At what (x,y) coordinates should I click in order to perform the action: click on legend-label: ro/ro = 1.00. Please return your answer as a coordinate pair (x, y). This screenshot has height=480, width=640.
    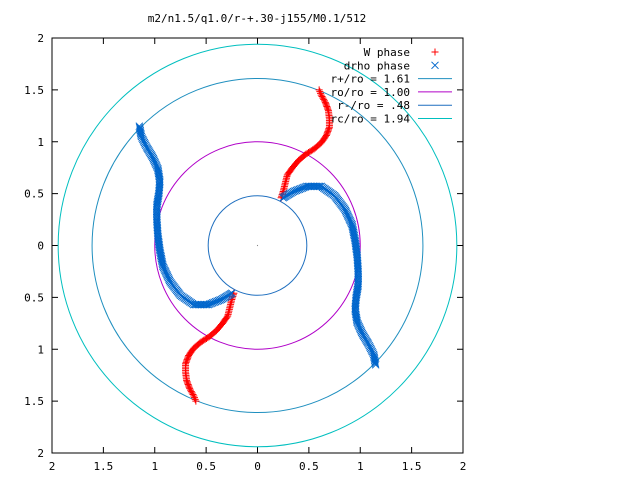
    Looking at the image, I should click on (370, 92).